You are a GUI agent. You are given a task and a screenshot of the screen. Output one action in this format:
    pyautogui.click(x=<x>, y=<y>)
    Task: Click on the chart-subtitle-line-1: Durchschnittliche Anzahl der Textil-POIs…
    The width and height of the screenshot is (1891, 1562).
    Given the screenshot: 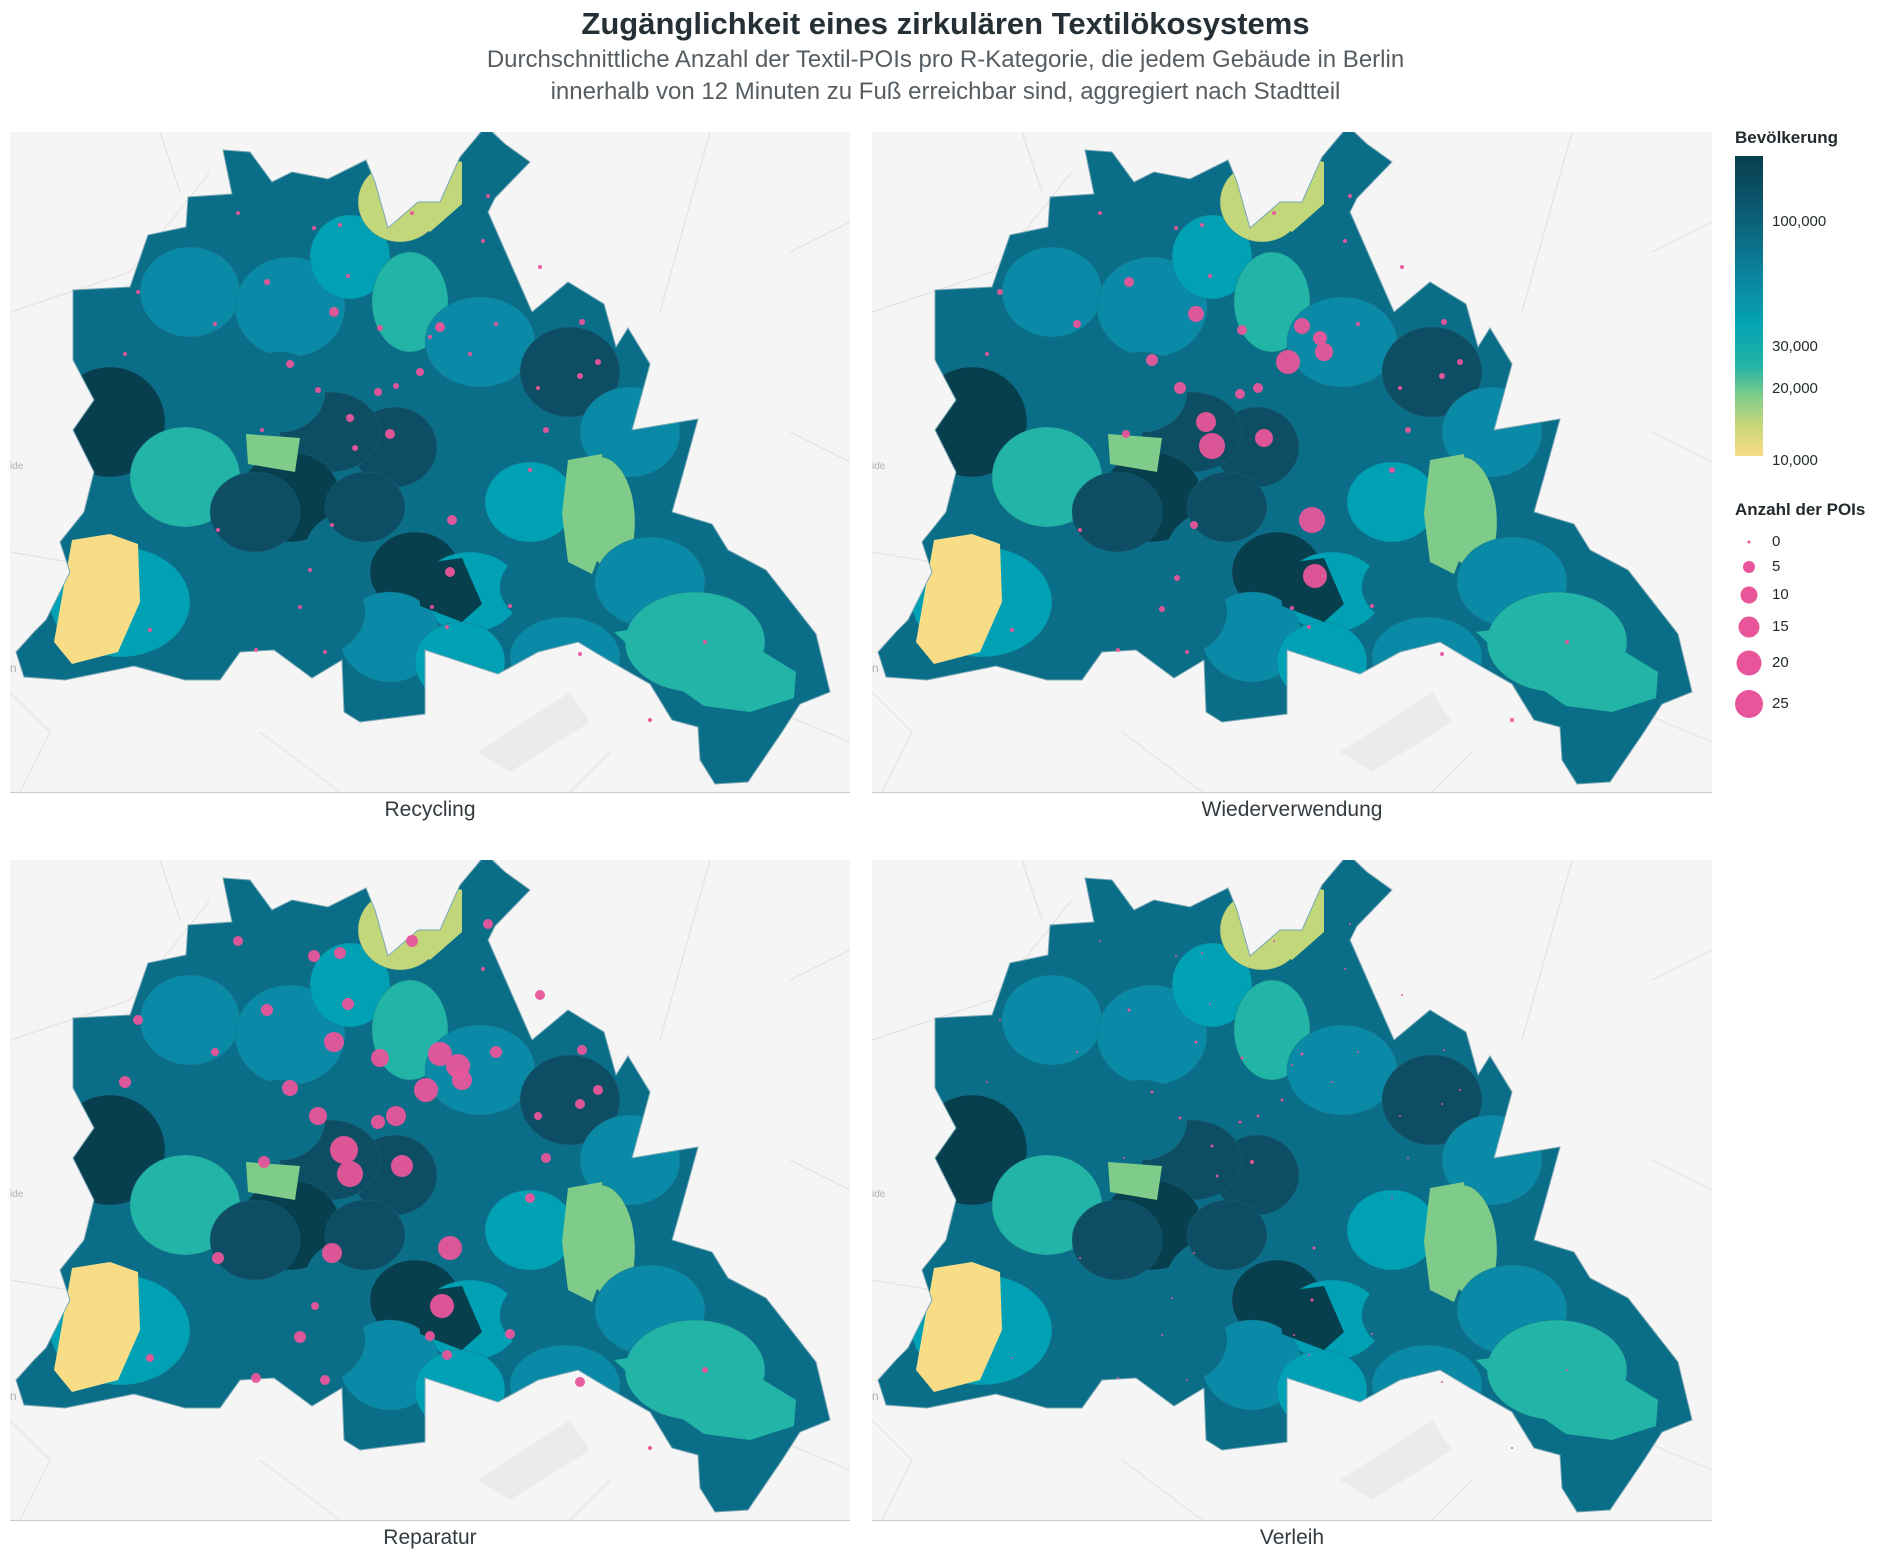 What is the action you would take?
    pyautogui.click(x=945, y=59)
    